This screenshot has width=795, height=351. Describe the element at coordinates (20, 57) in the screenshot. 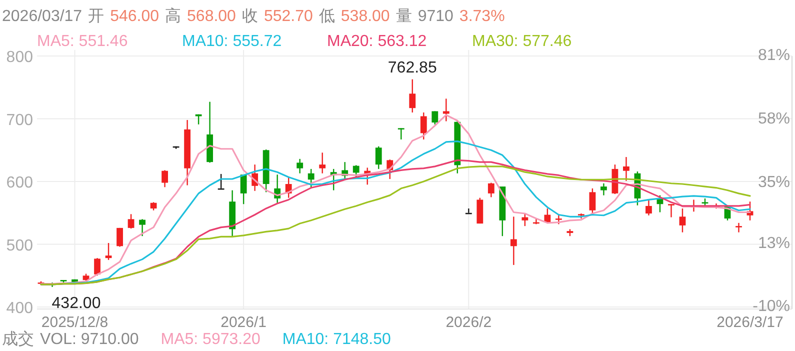

I see `y-tick-label: 800` at that location.